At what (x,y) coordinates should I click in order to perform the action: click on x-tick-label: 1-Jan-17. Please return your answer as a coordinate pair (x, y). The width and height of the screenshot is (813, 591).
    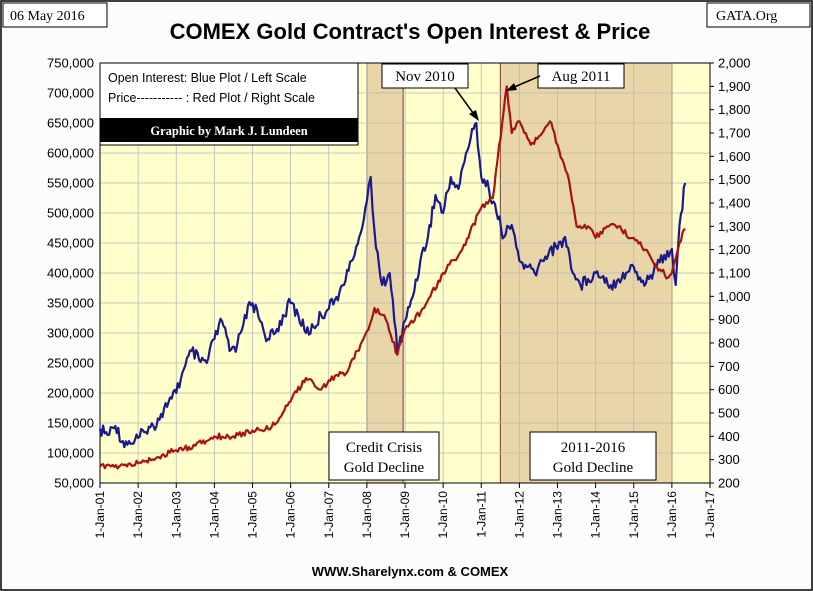
    Looking at the image, I should click on (710, 515).